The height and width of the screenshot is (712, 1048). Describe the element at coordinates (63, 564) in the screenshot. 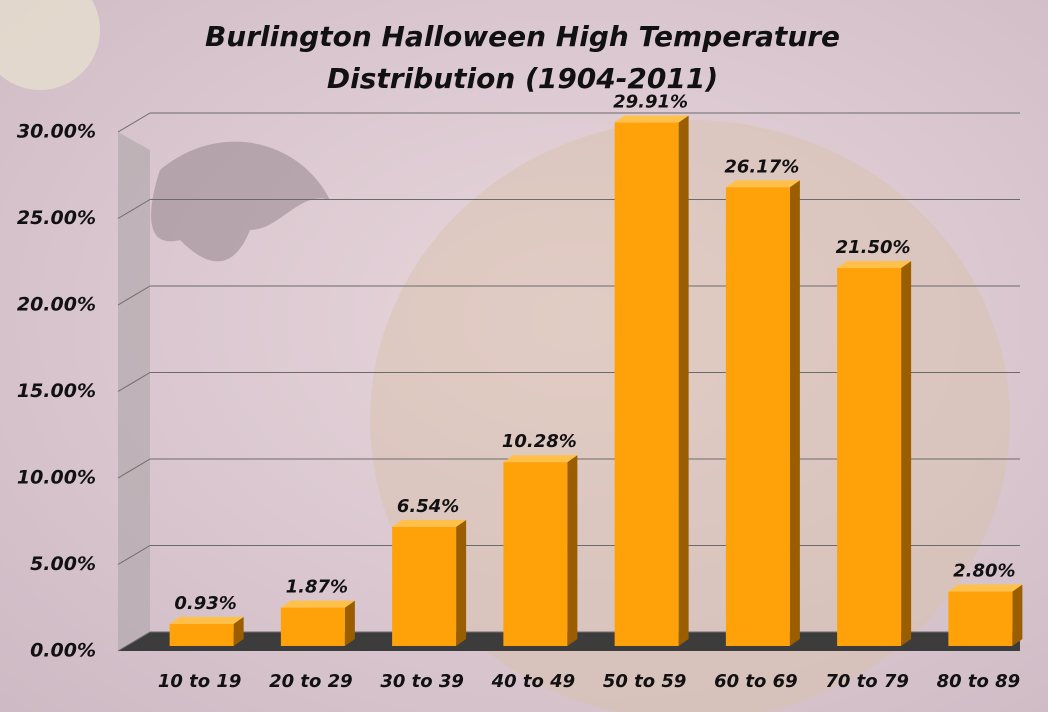

I see `y-tick-label: 5.00%` at that location.